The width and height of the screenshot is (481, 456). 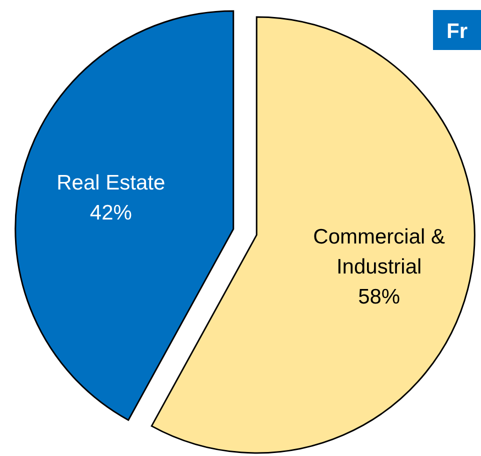 I want to click on data-label: 42%, so click(x=111, y=213).